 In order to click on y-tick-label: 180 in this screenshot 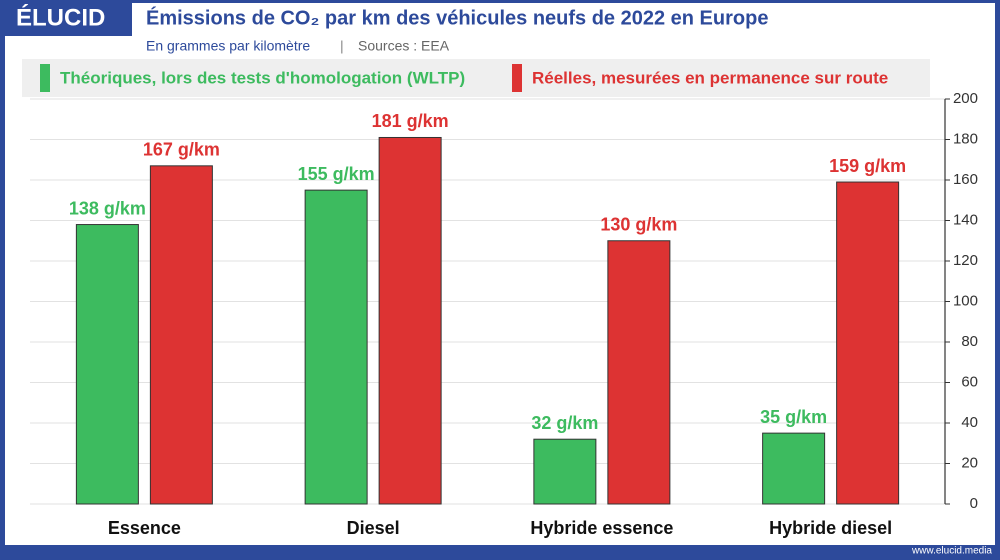, I will do `click(965, 138)`.